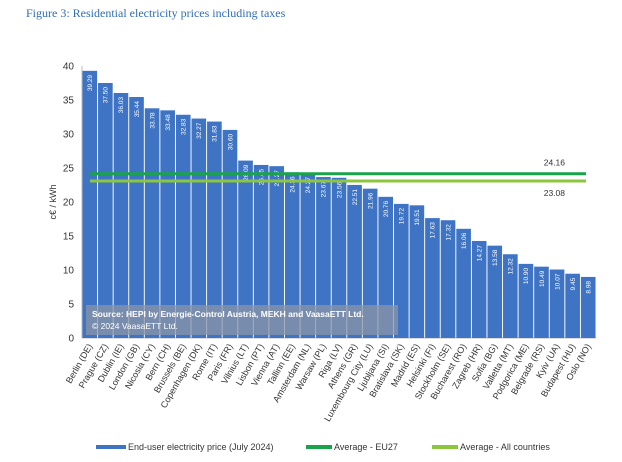  What do you see at coordinates (589, 287) in the screenshot?
I see `bar-value-label: 8.98` at bounding box center [589, 287].